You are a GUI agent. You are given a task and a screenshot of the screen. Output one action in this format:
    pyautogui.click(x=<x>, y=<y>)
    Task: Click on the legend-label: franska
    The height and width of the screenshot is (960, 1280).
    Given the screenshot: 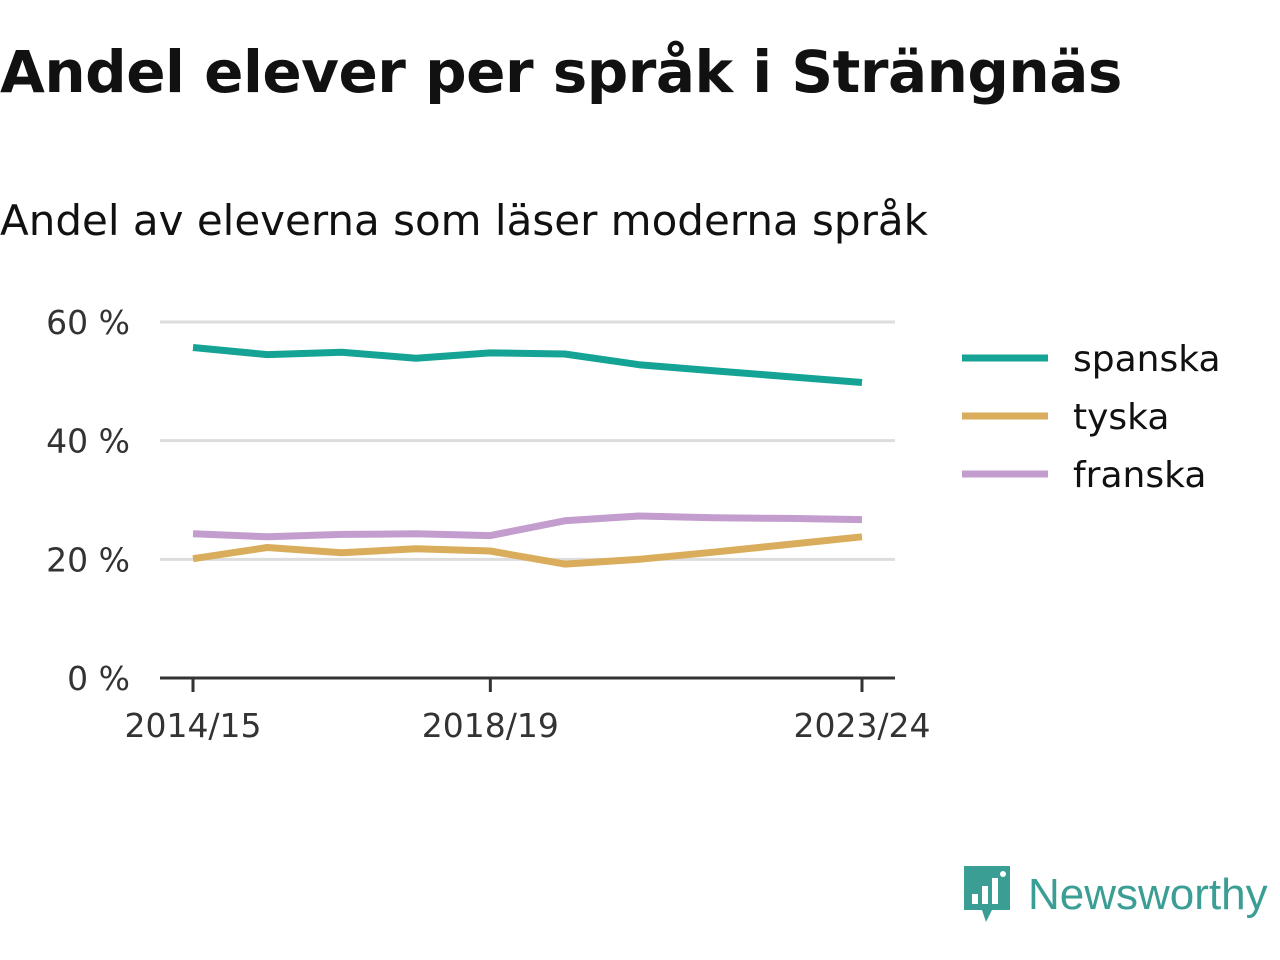 What is the action you would take?
    pyautogui.click(x=1139, y=475)
    